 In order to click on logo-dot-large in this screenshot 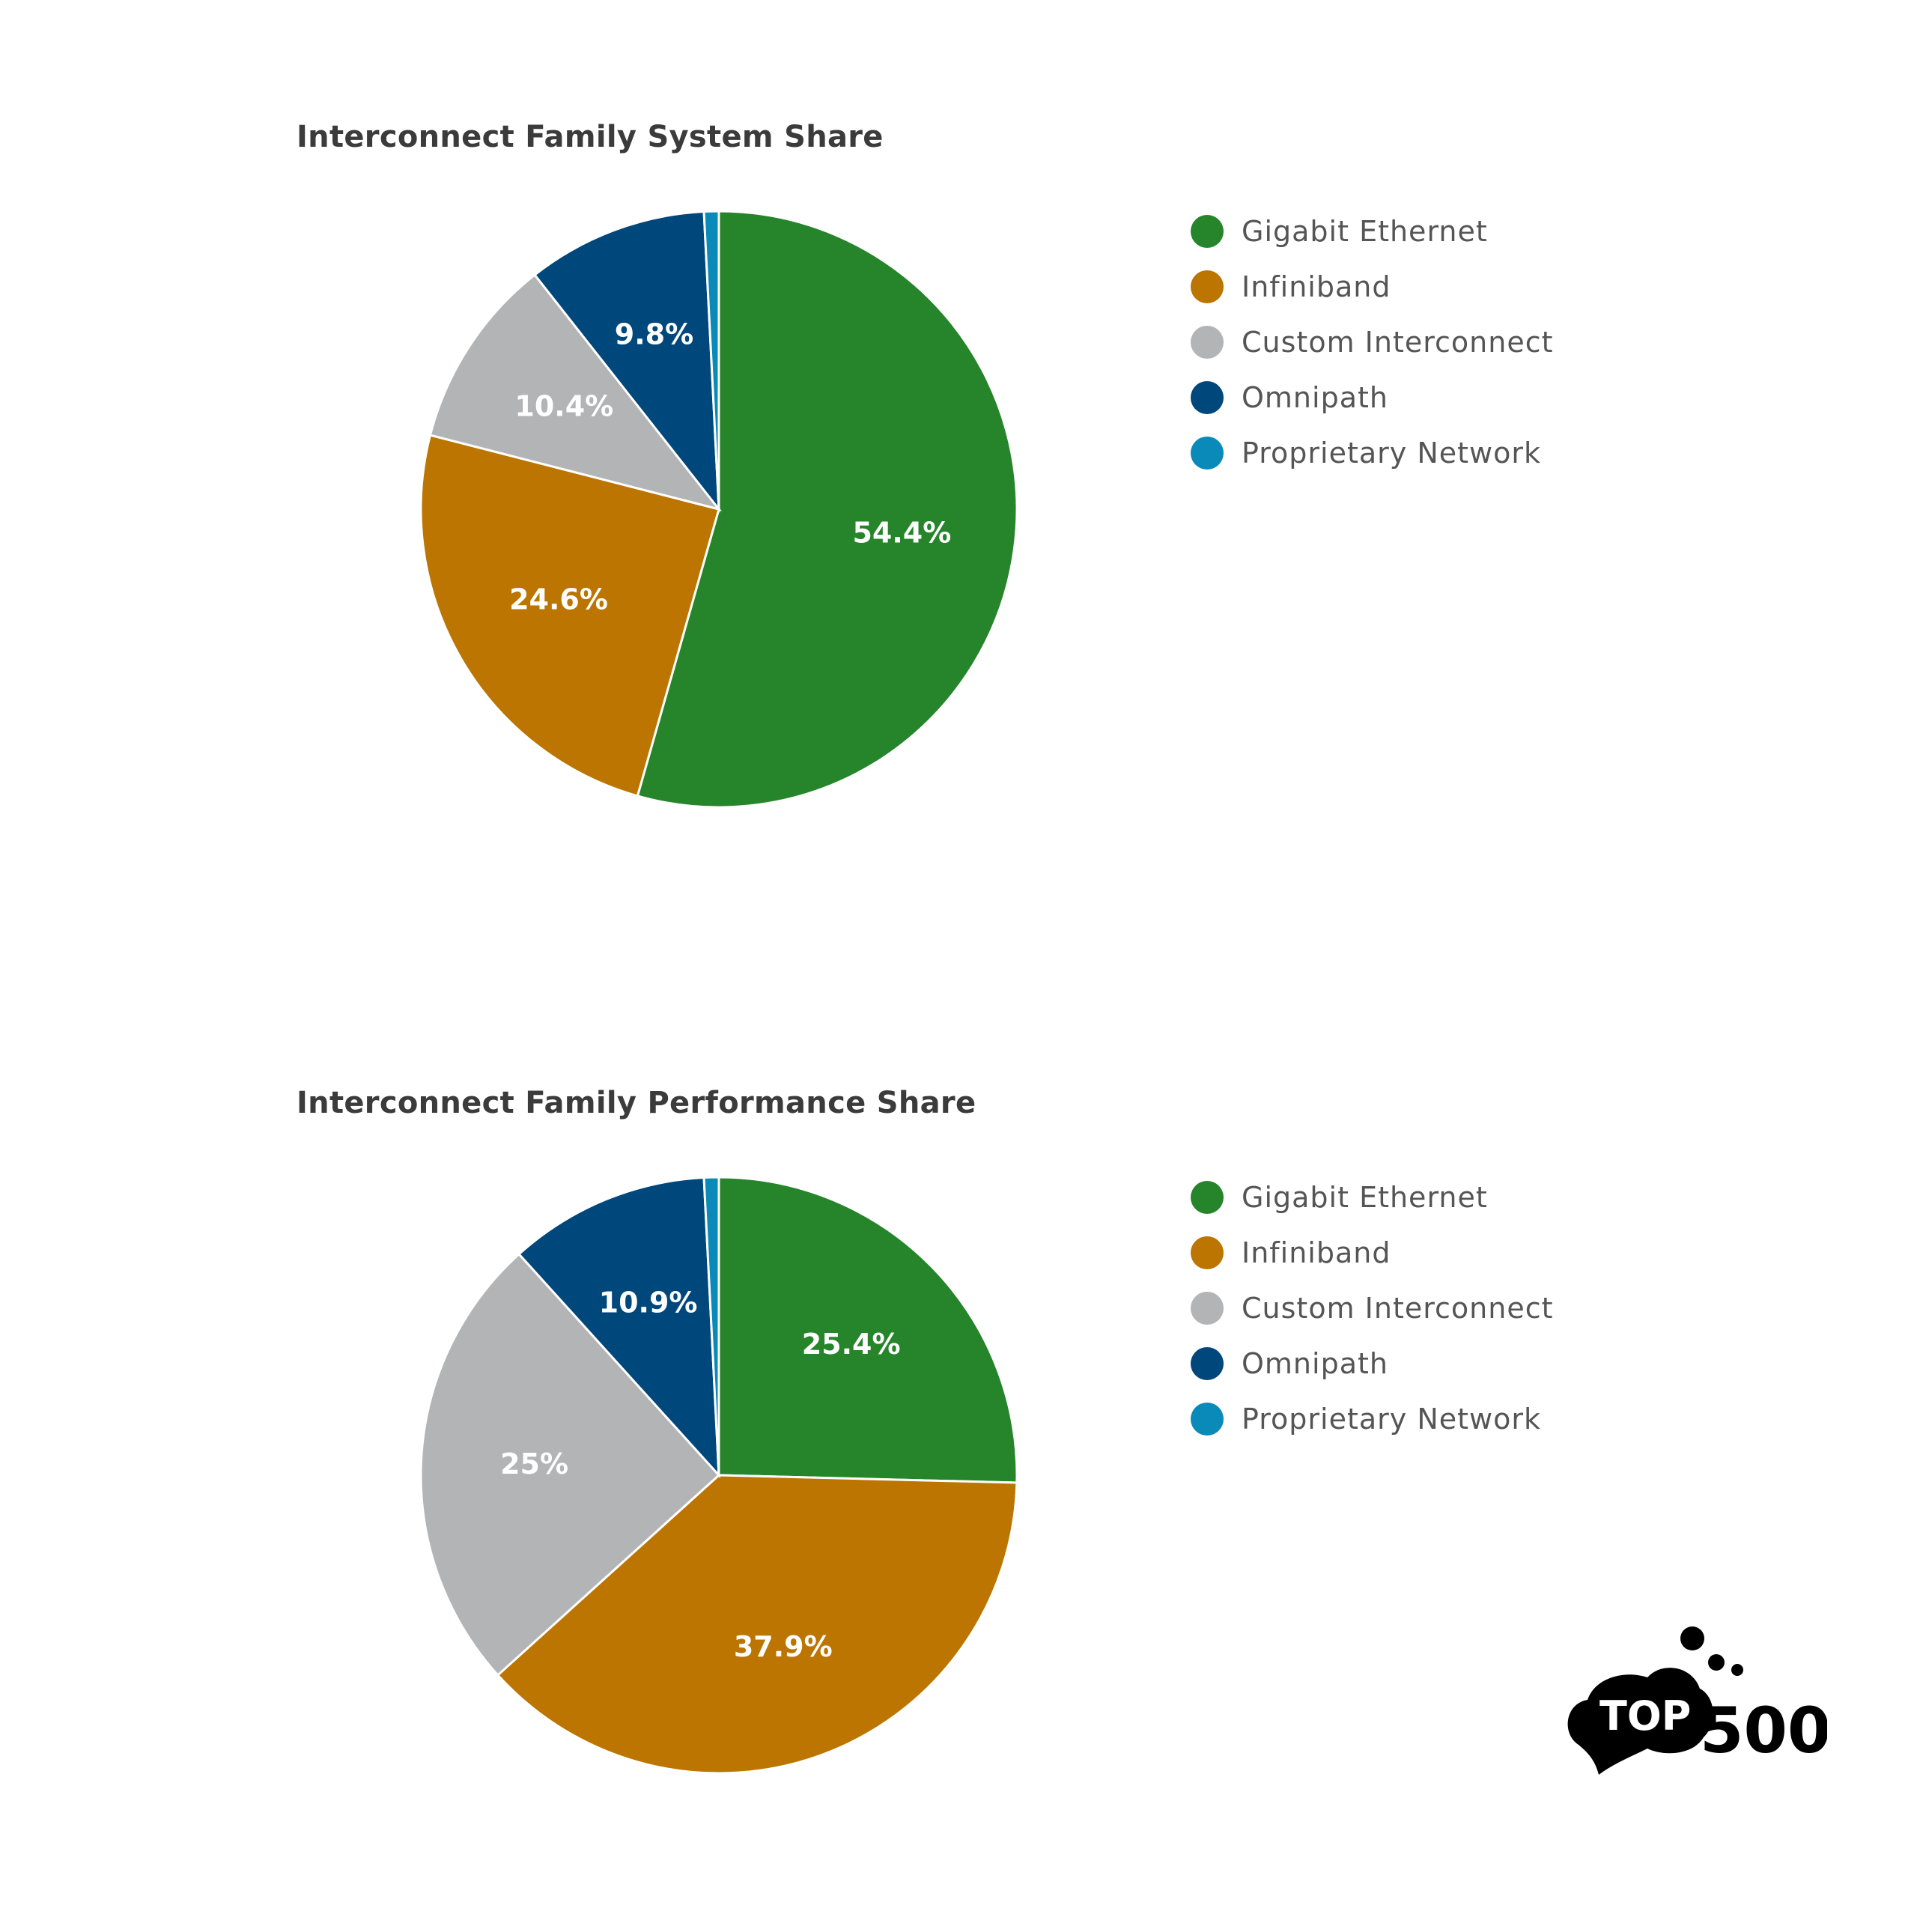, I will do `click(1692, 1638)`.